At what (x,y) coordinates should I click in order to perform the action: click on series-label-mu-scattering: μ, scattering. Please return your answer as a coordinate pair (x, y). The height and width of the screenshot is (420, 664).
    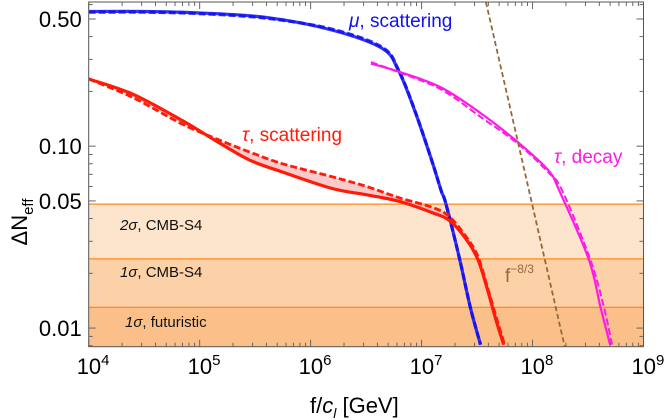
    Looking at the image, I should click on (400, 21).